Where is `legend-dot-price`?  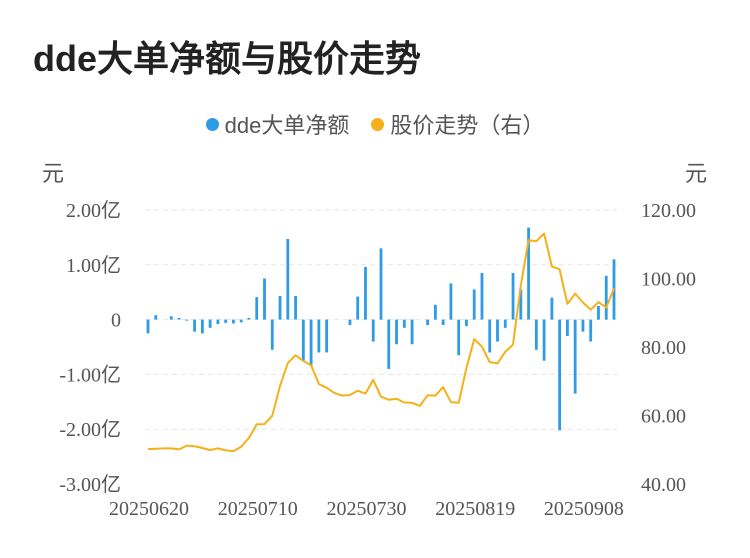
legend-dot-price is located at coordinates (378, 124).